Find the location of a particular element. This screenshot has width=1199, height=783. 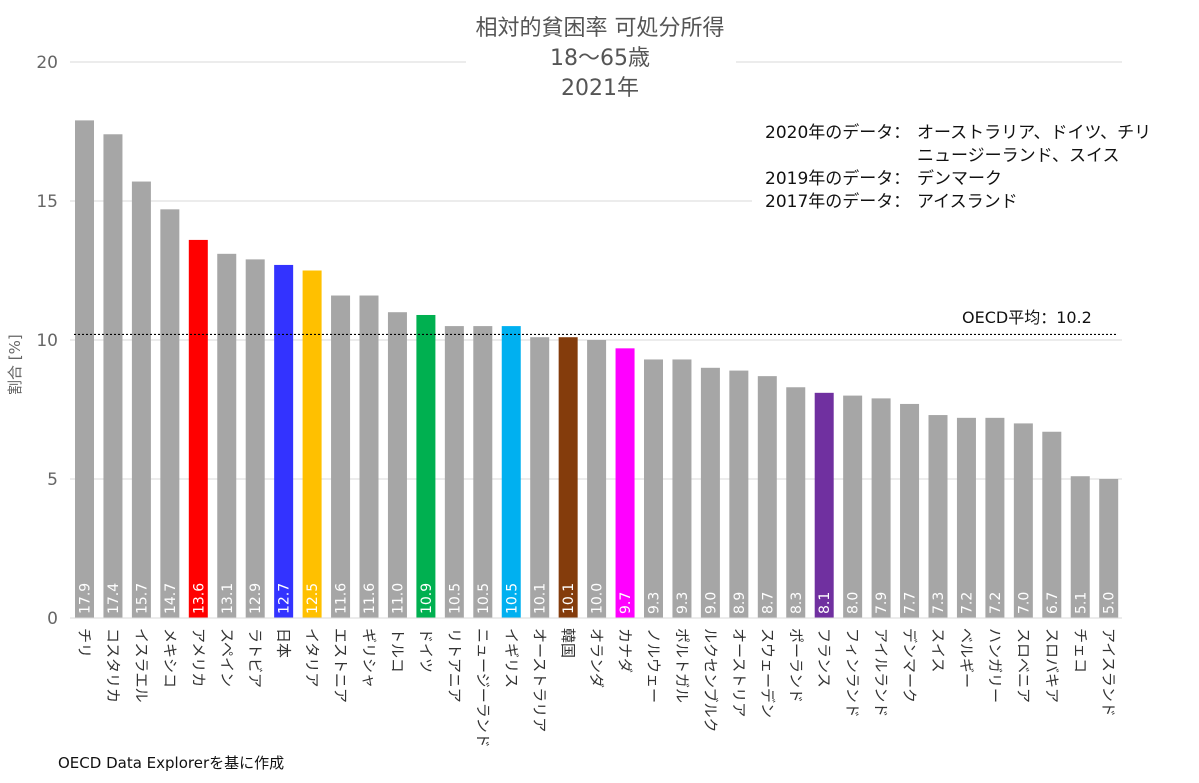

chart-title-line2: 18～65歳 is located at coordinates (600, 58).